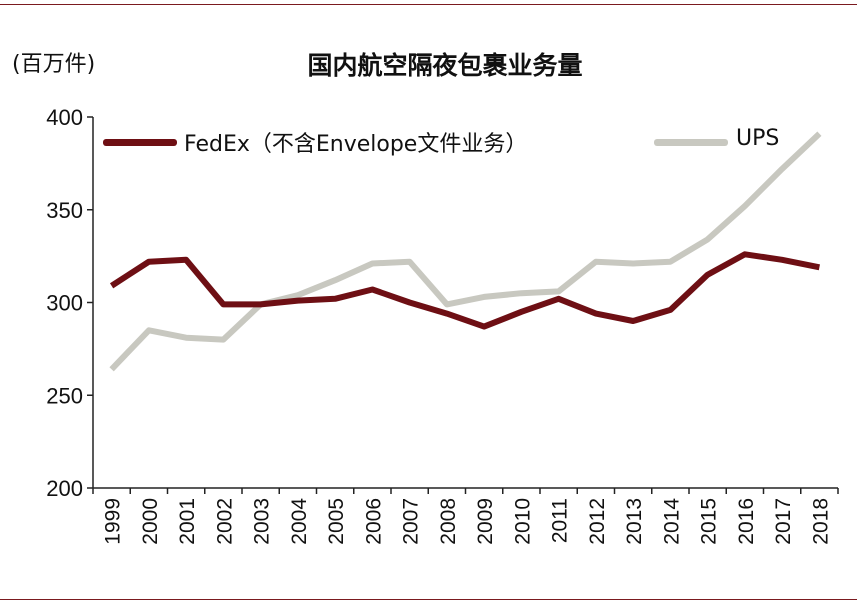 The height and width of the screenshot is (604, 857). Describe the element at coordinates (783, 521) in the screenshot. I see `x-tick-label: 2017` at that location.